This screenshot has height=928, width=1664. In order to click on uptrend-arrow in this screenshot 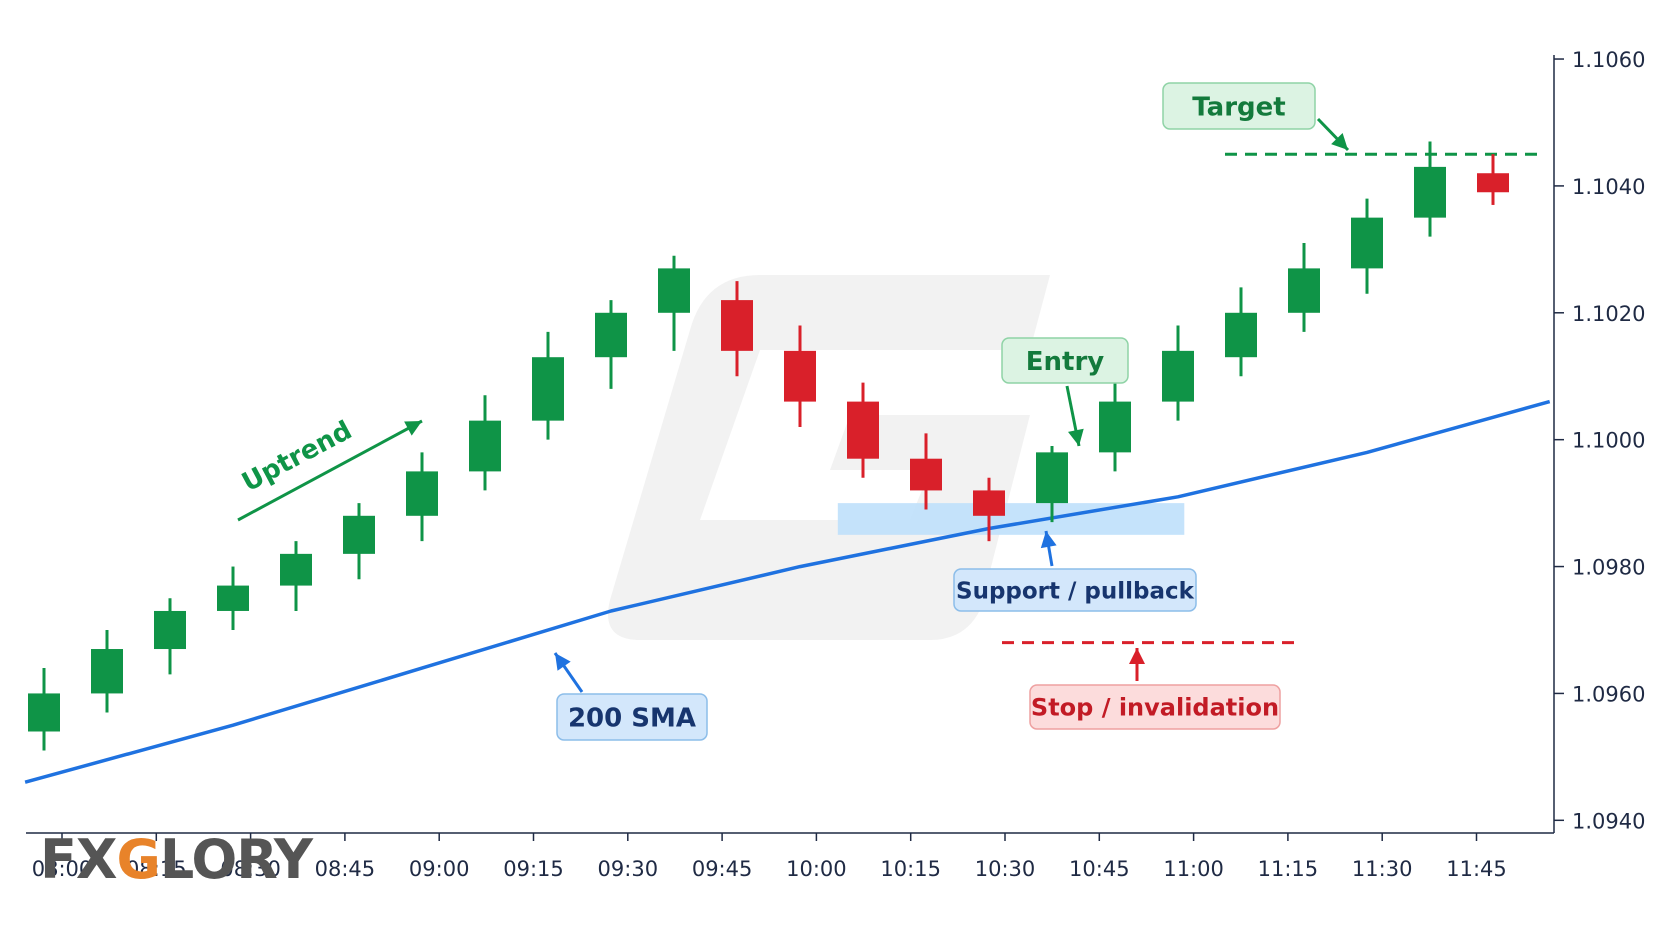, I will do `click(330, 470)`.